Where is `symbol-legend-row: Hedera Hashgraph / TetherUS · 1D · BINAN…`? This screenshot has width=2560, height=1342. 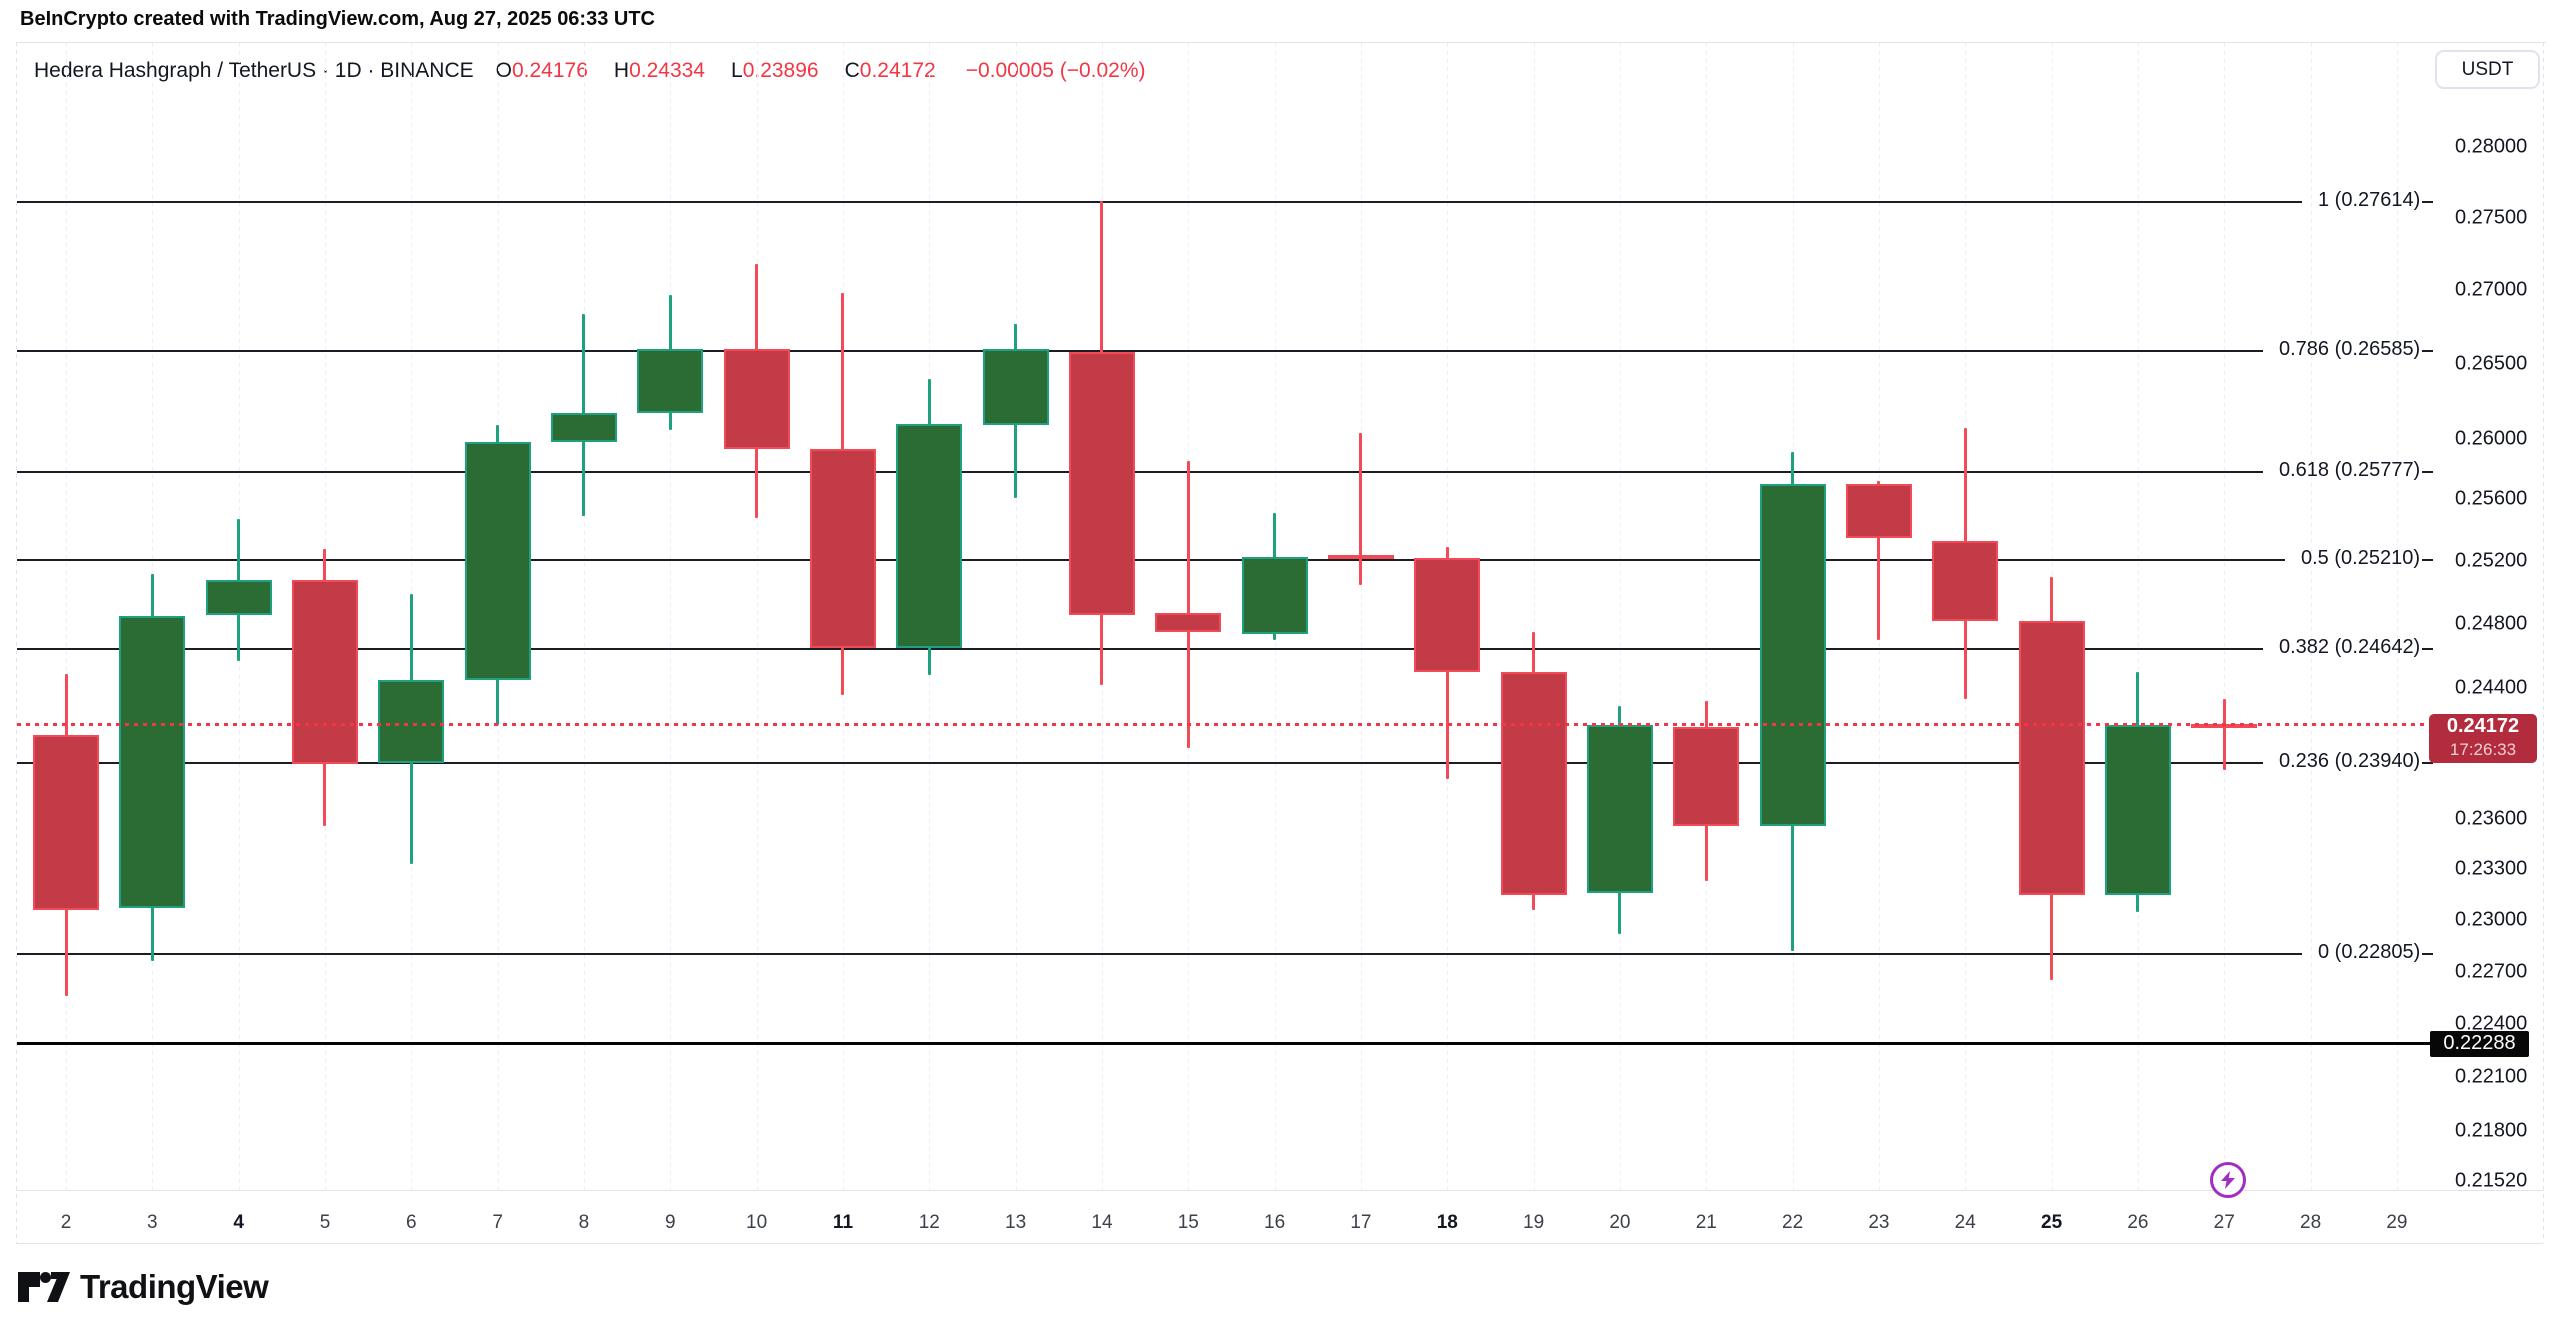
symbol-legend-row: Hedera Hashgraph / TetherUS · 1D · BINAN… is located at coordinates (590, 71).